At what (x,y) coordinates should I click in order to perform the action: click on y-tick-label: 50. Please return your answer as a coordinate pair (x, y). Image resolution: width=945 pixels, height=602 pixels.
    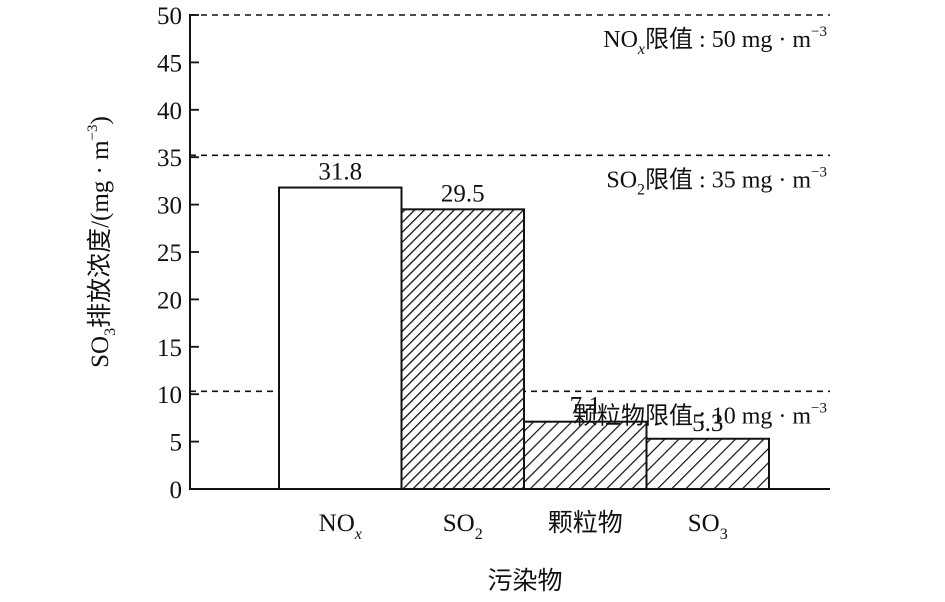
    Looking at the image, I should click on (169, 16).